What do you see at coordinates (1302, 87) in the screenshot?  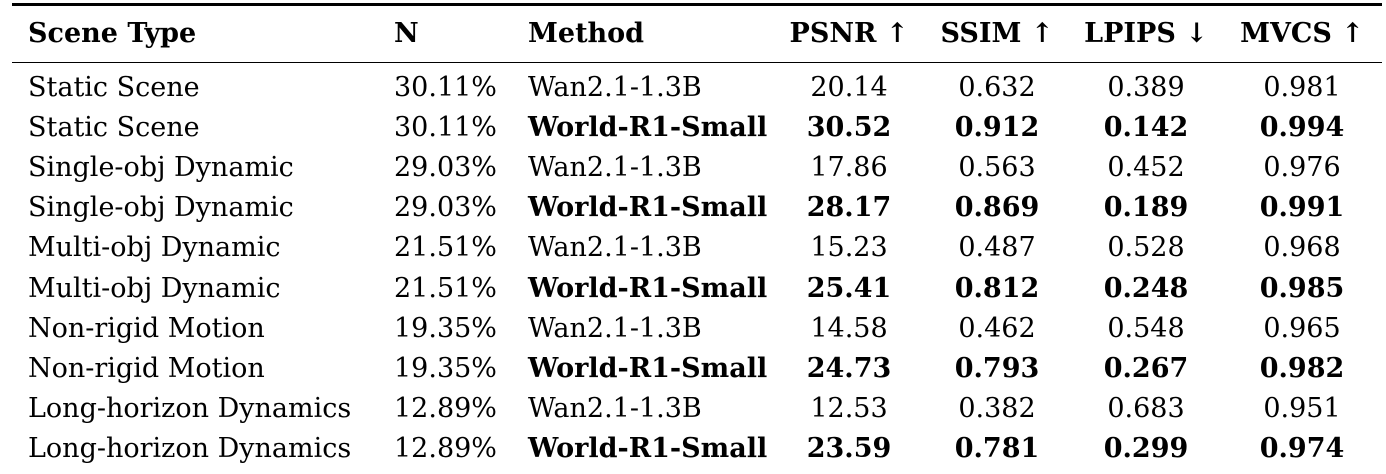 I see `cell-mvcs: 0.981` at bounding box center [1302, 87].